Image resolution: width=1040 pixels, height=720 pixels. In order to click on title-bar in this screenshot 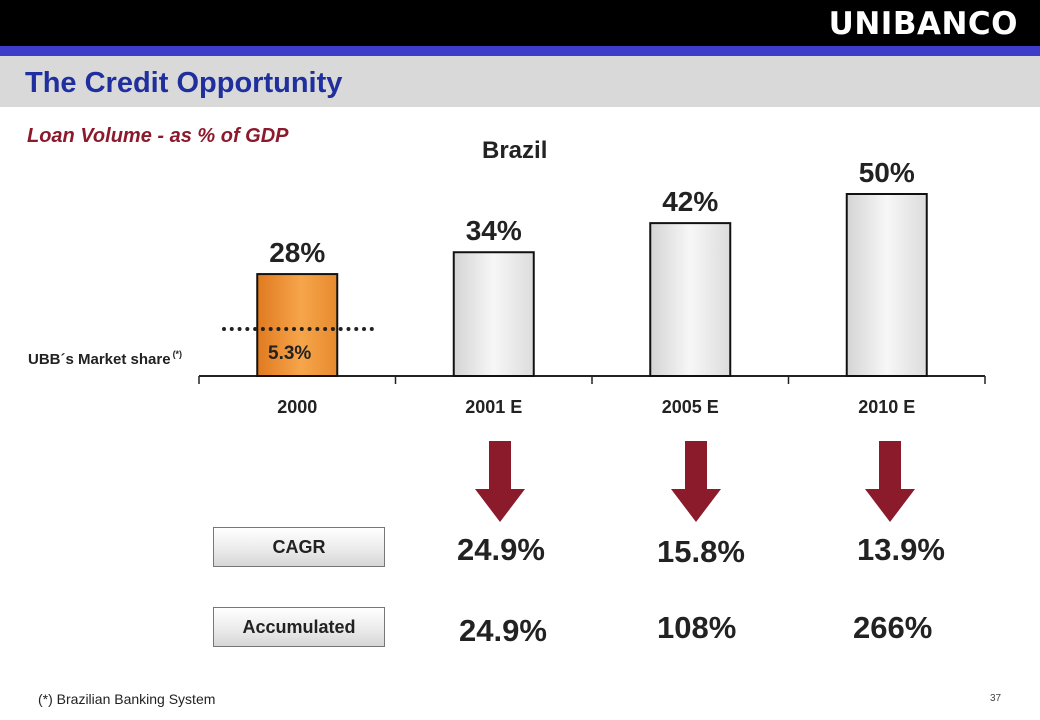, I will do `click(520, 81)`.